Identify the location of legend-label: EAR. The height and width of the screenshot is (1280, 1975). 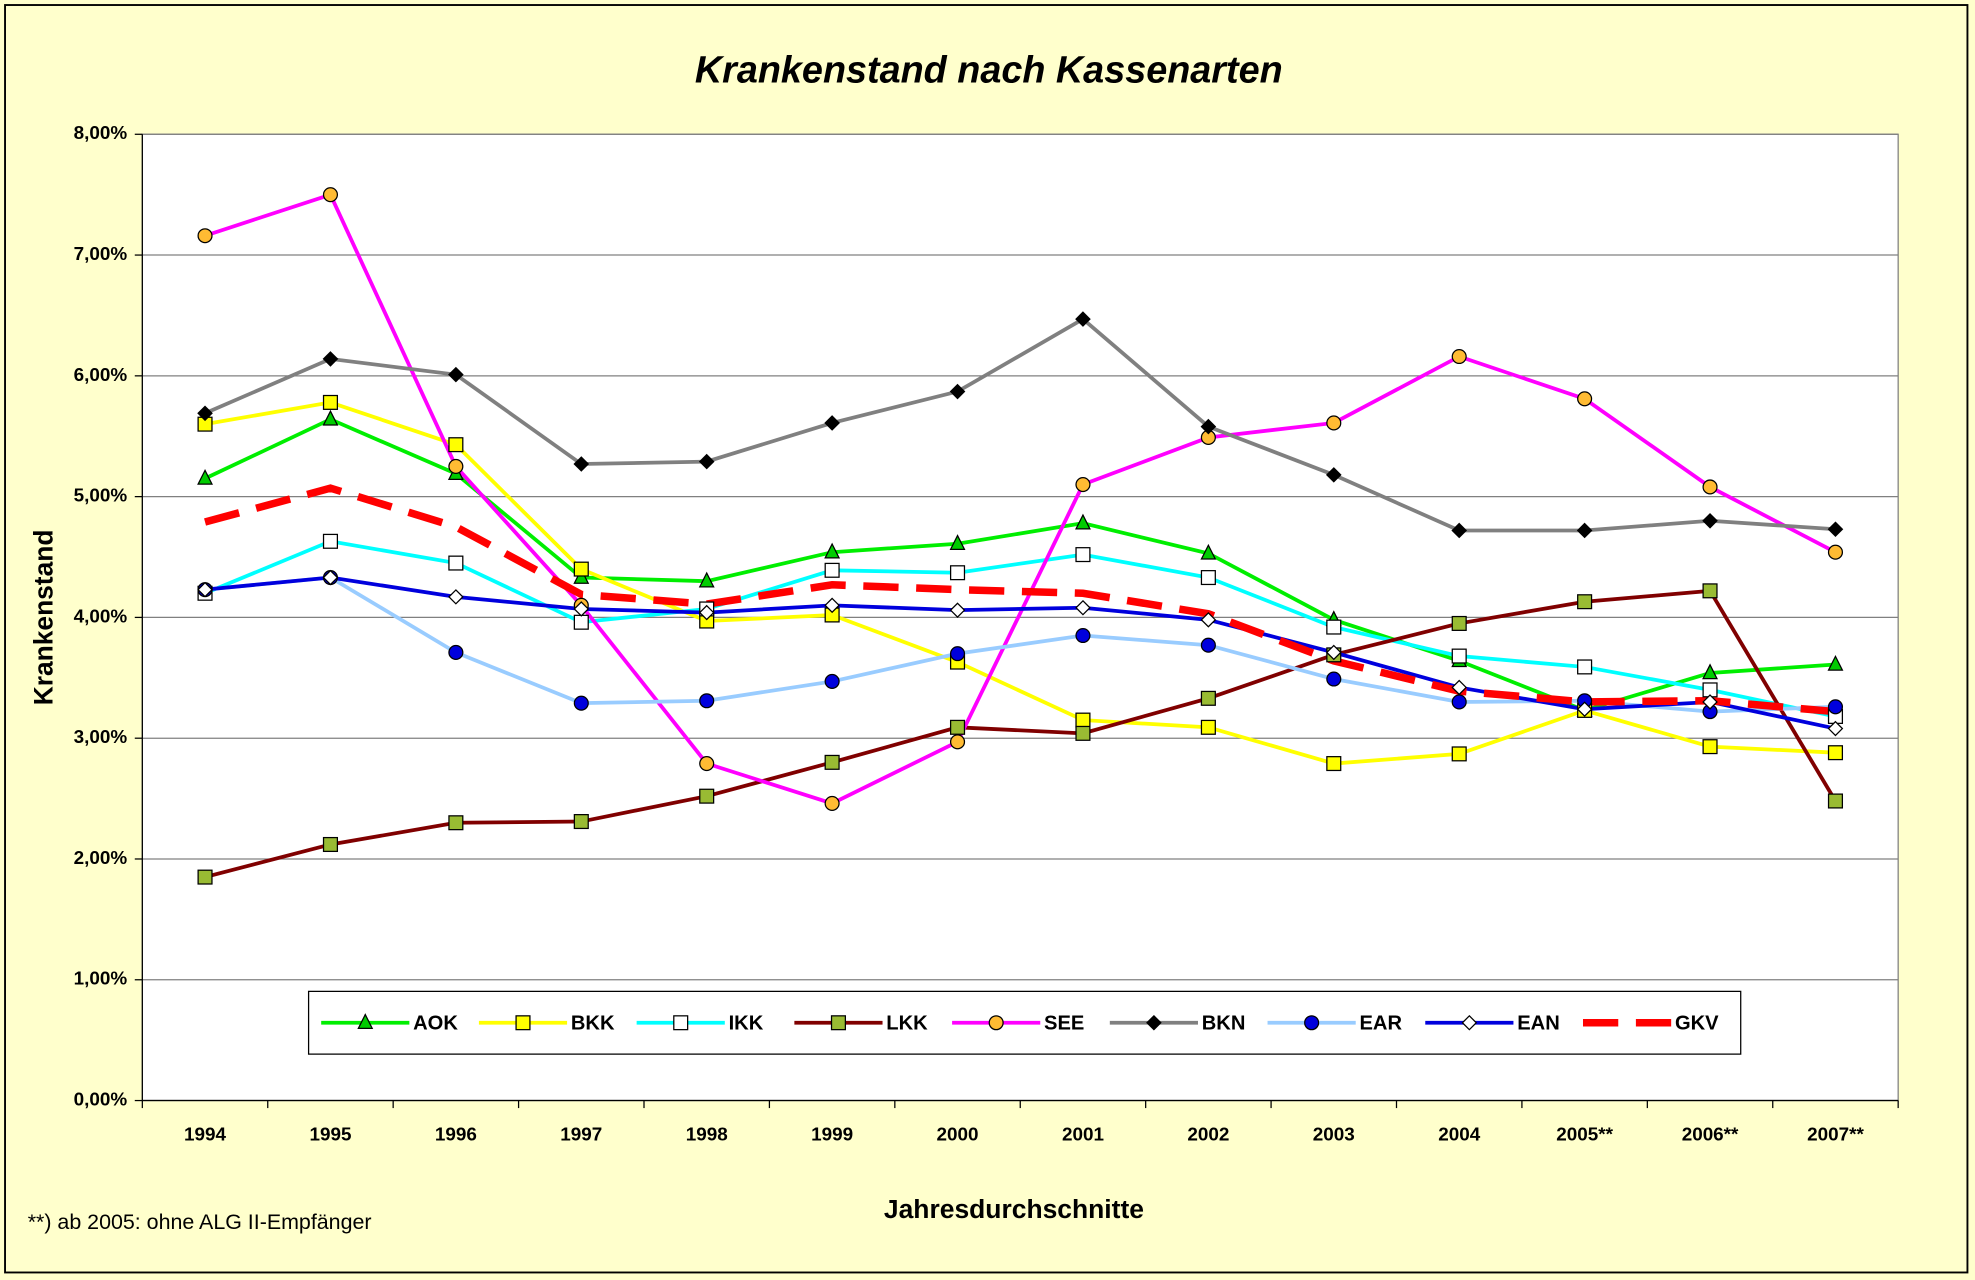
(1380, 1023).